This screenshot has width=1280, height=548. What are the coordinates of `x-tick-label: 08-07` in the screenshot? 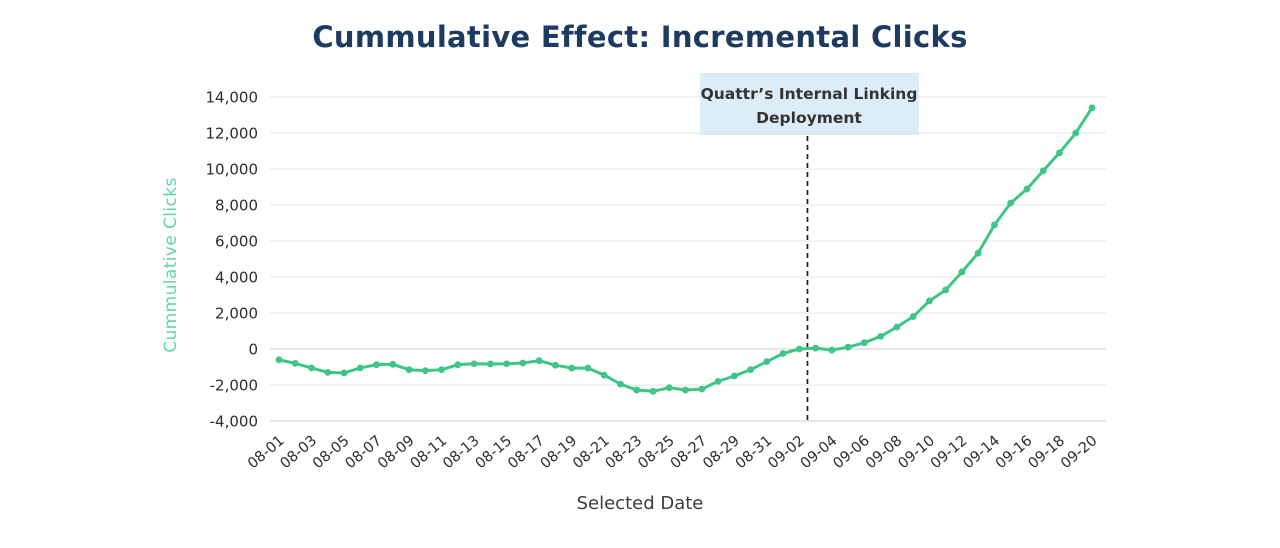 It's located at (364, 452).